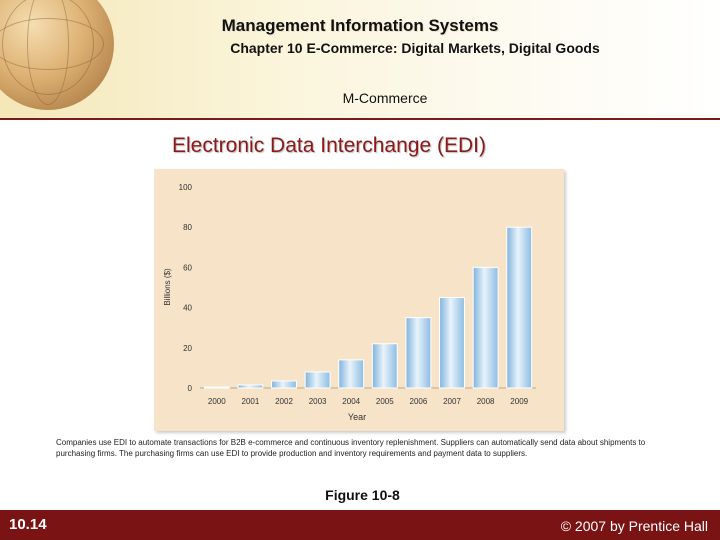 The height and width of the screenshot is (540, 720). What do you see at coordinates (419, 401) in the screenshot?
I see `x-tick-label: 2006` at bounding box center [419, 401].